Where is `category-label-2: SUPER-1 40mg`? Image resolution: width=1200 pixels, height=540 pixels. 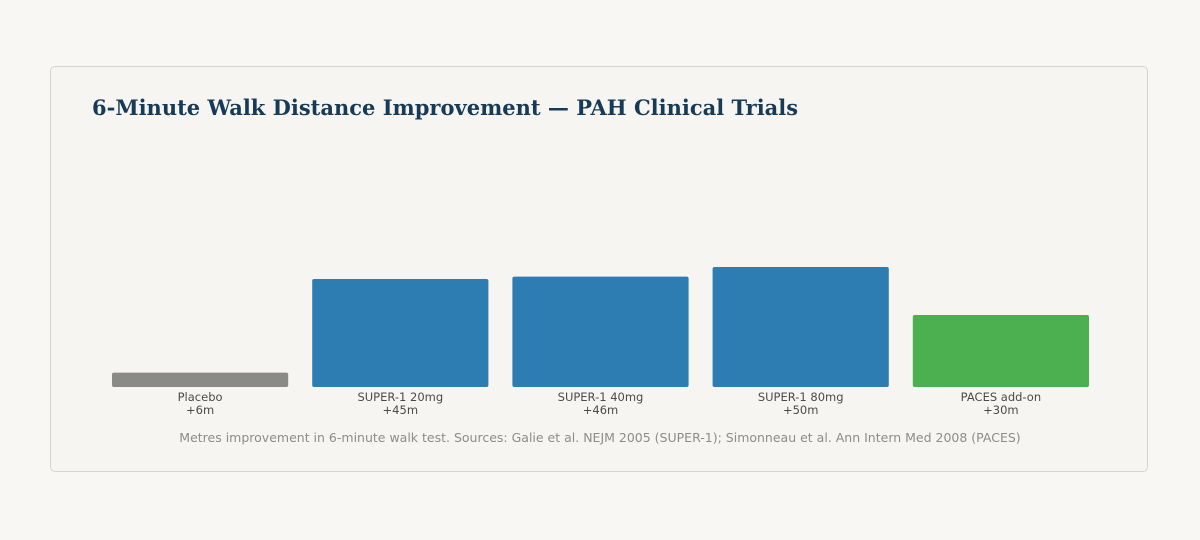
category-label-2: SUPER-1 40mg is located at coordinates (601, 397).